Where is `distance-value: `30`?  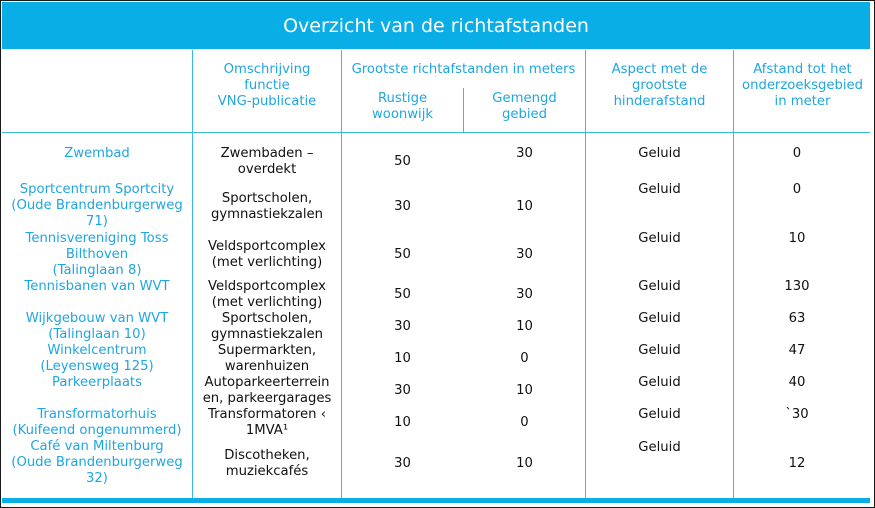
distance-value: `30 is located at coordinates (797, 414).